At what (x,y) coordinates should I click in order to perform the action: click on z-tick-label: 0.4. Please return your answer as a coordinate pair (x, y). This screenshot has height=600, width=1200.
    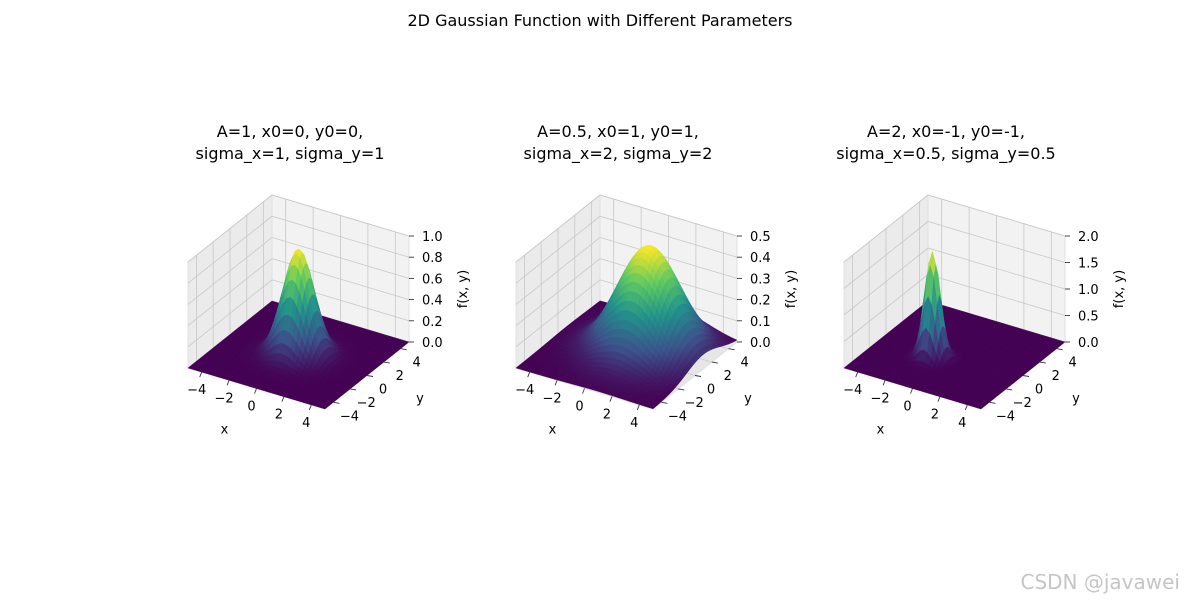
    Looking at the image, I should click on (760, 258).